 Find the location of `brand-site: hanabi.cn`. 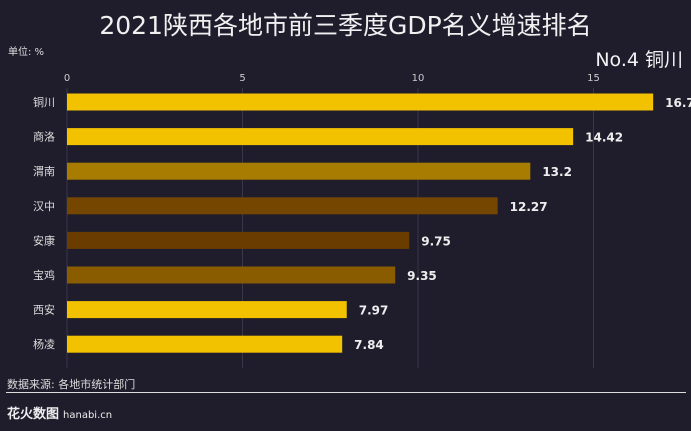

brand-site: hanabi.cn is located at coordinates (88, 415).